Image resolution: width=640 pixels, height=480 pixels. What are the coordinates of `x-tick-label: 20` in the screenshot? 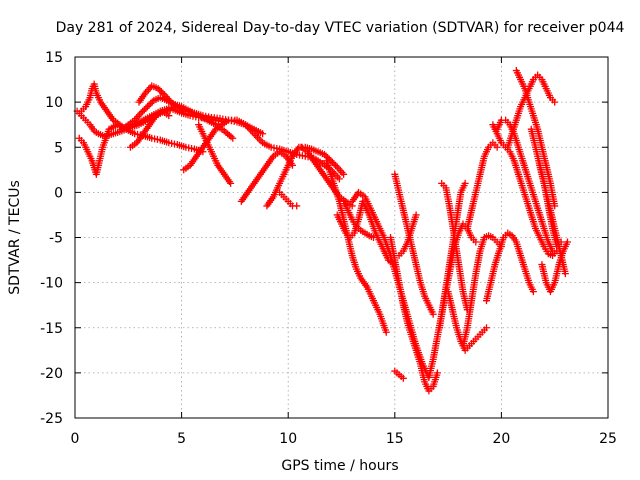 It's located at (501, 439).